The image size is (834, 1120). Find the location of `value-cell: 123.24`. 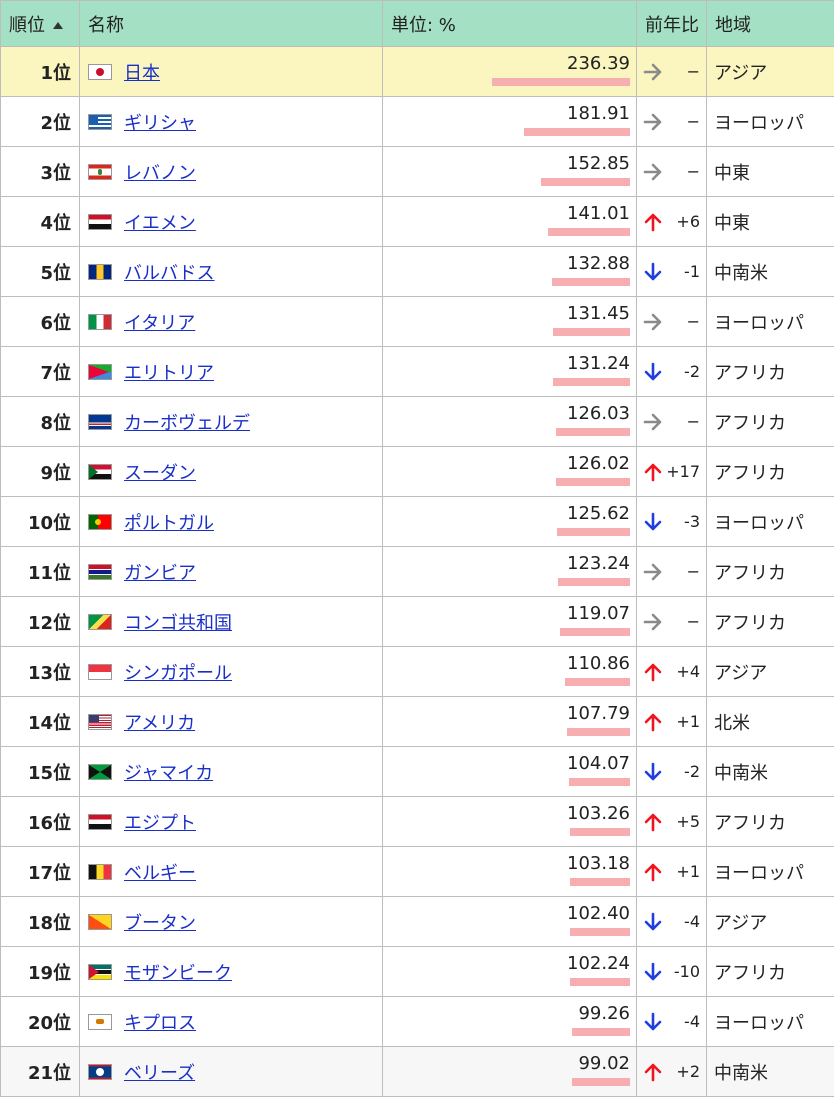

value-cell: 123.24 is located at coordinates (509, 571).